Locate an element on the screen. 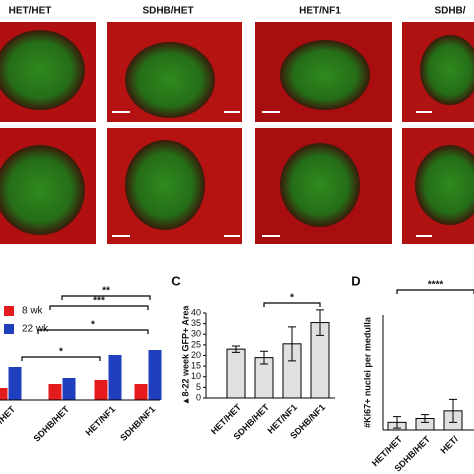  column-label: HET/NF1 is located at coordinates (320, 11).